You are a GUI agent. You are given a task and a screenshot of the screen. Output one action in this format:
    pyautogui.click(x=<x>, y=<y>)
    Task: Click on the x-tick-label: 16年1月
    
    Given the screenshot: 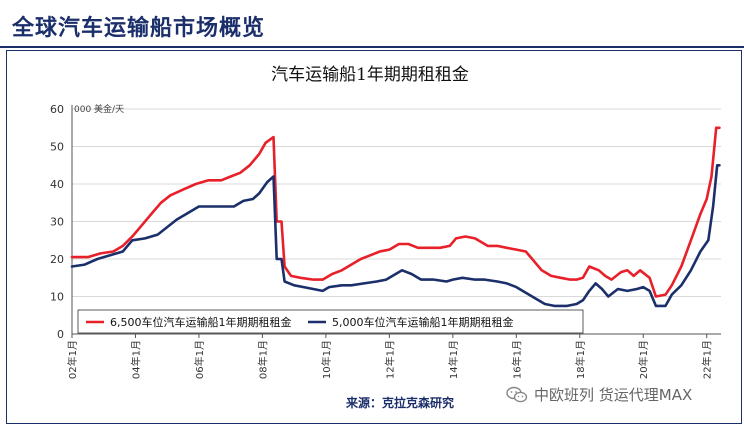 What is the action you would take?
    pyautogui.click(x=516, y=359)
    